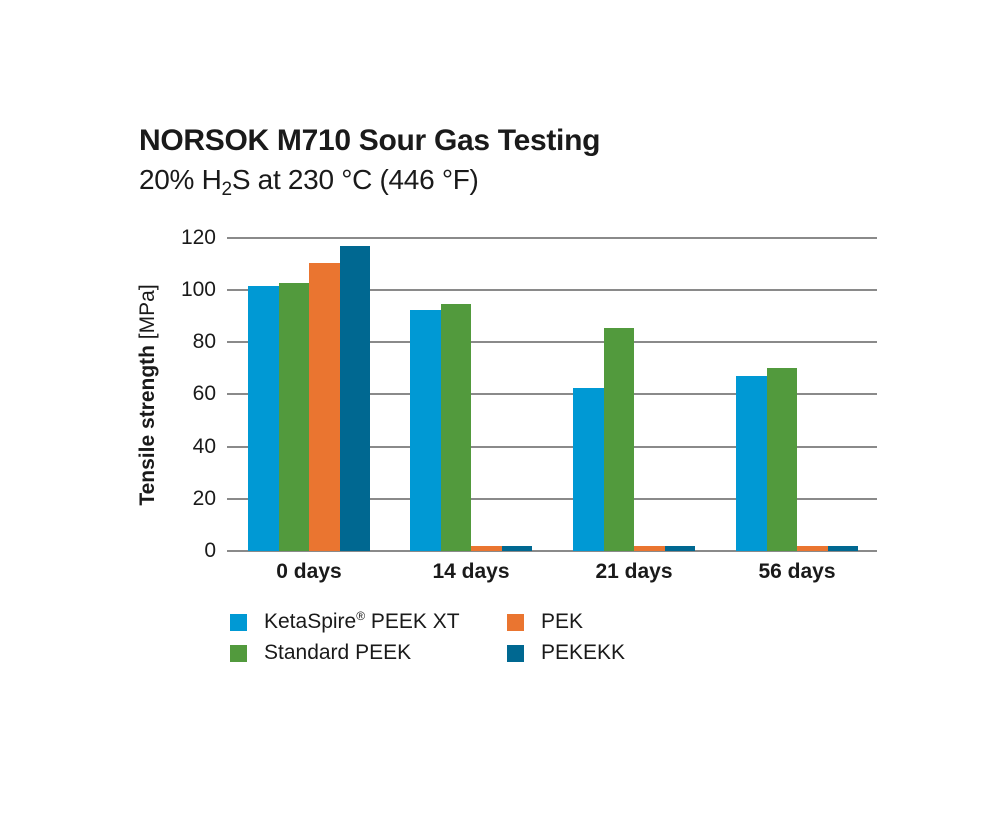  What do you see at coordinates (293, 417) in the screenshot?
I see `bar-standard-peek-0-days` at bounding box center [293, 417].